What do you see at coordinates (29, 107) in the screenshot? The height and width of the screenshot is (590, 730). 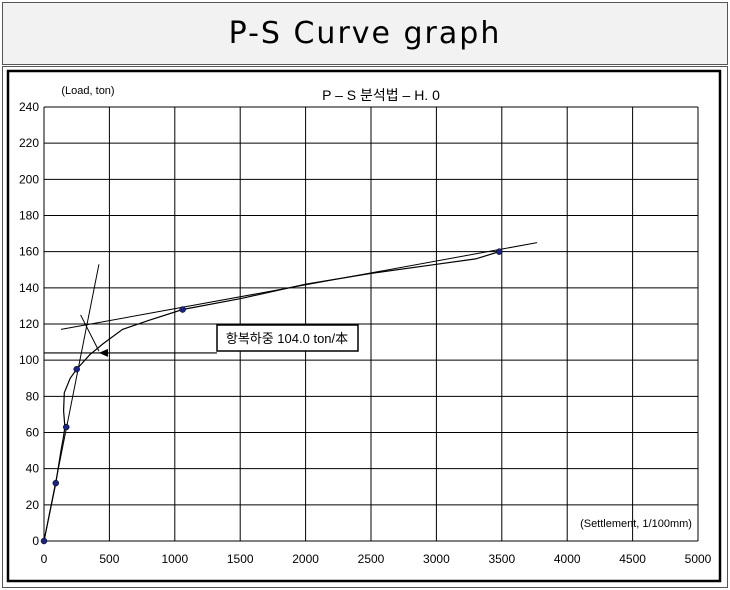 I see `y-tick-label: 240` at bounding box center [29, 107].